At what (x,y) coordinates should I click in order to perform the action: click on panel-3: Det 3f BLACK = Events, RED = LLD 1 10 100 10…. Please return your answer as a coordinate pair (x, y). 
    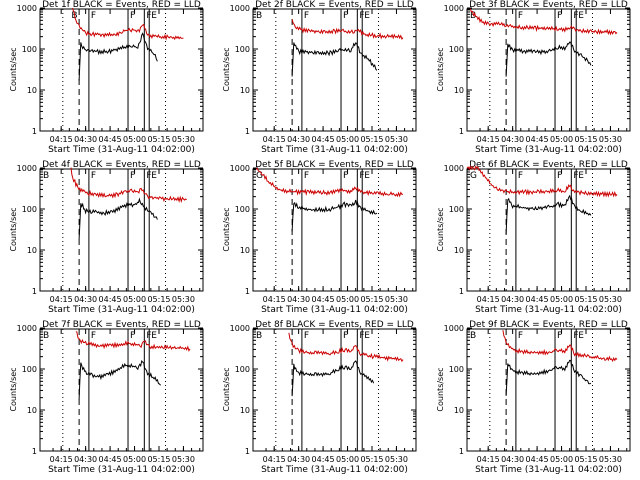
    Looking at the image, I should click on (533, 77).